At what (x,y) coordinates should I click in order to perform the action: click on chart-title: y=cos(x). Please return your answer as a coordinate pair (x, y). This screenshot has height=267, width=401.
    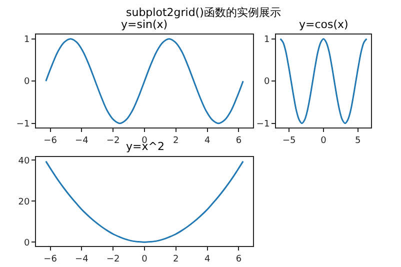
    Looking at the image, I should click on (323, 24).